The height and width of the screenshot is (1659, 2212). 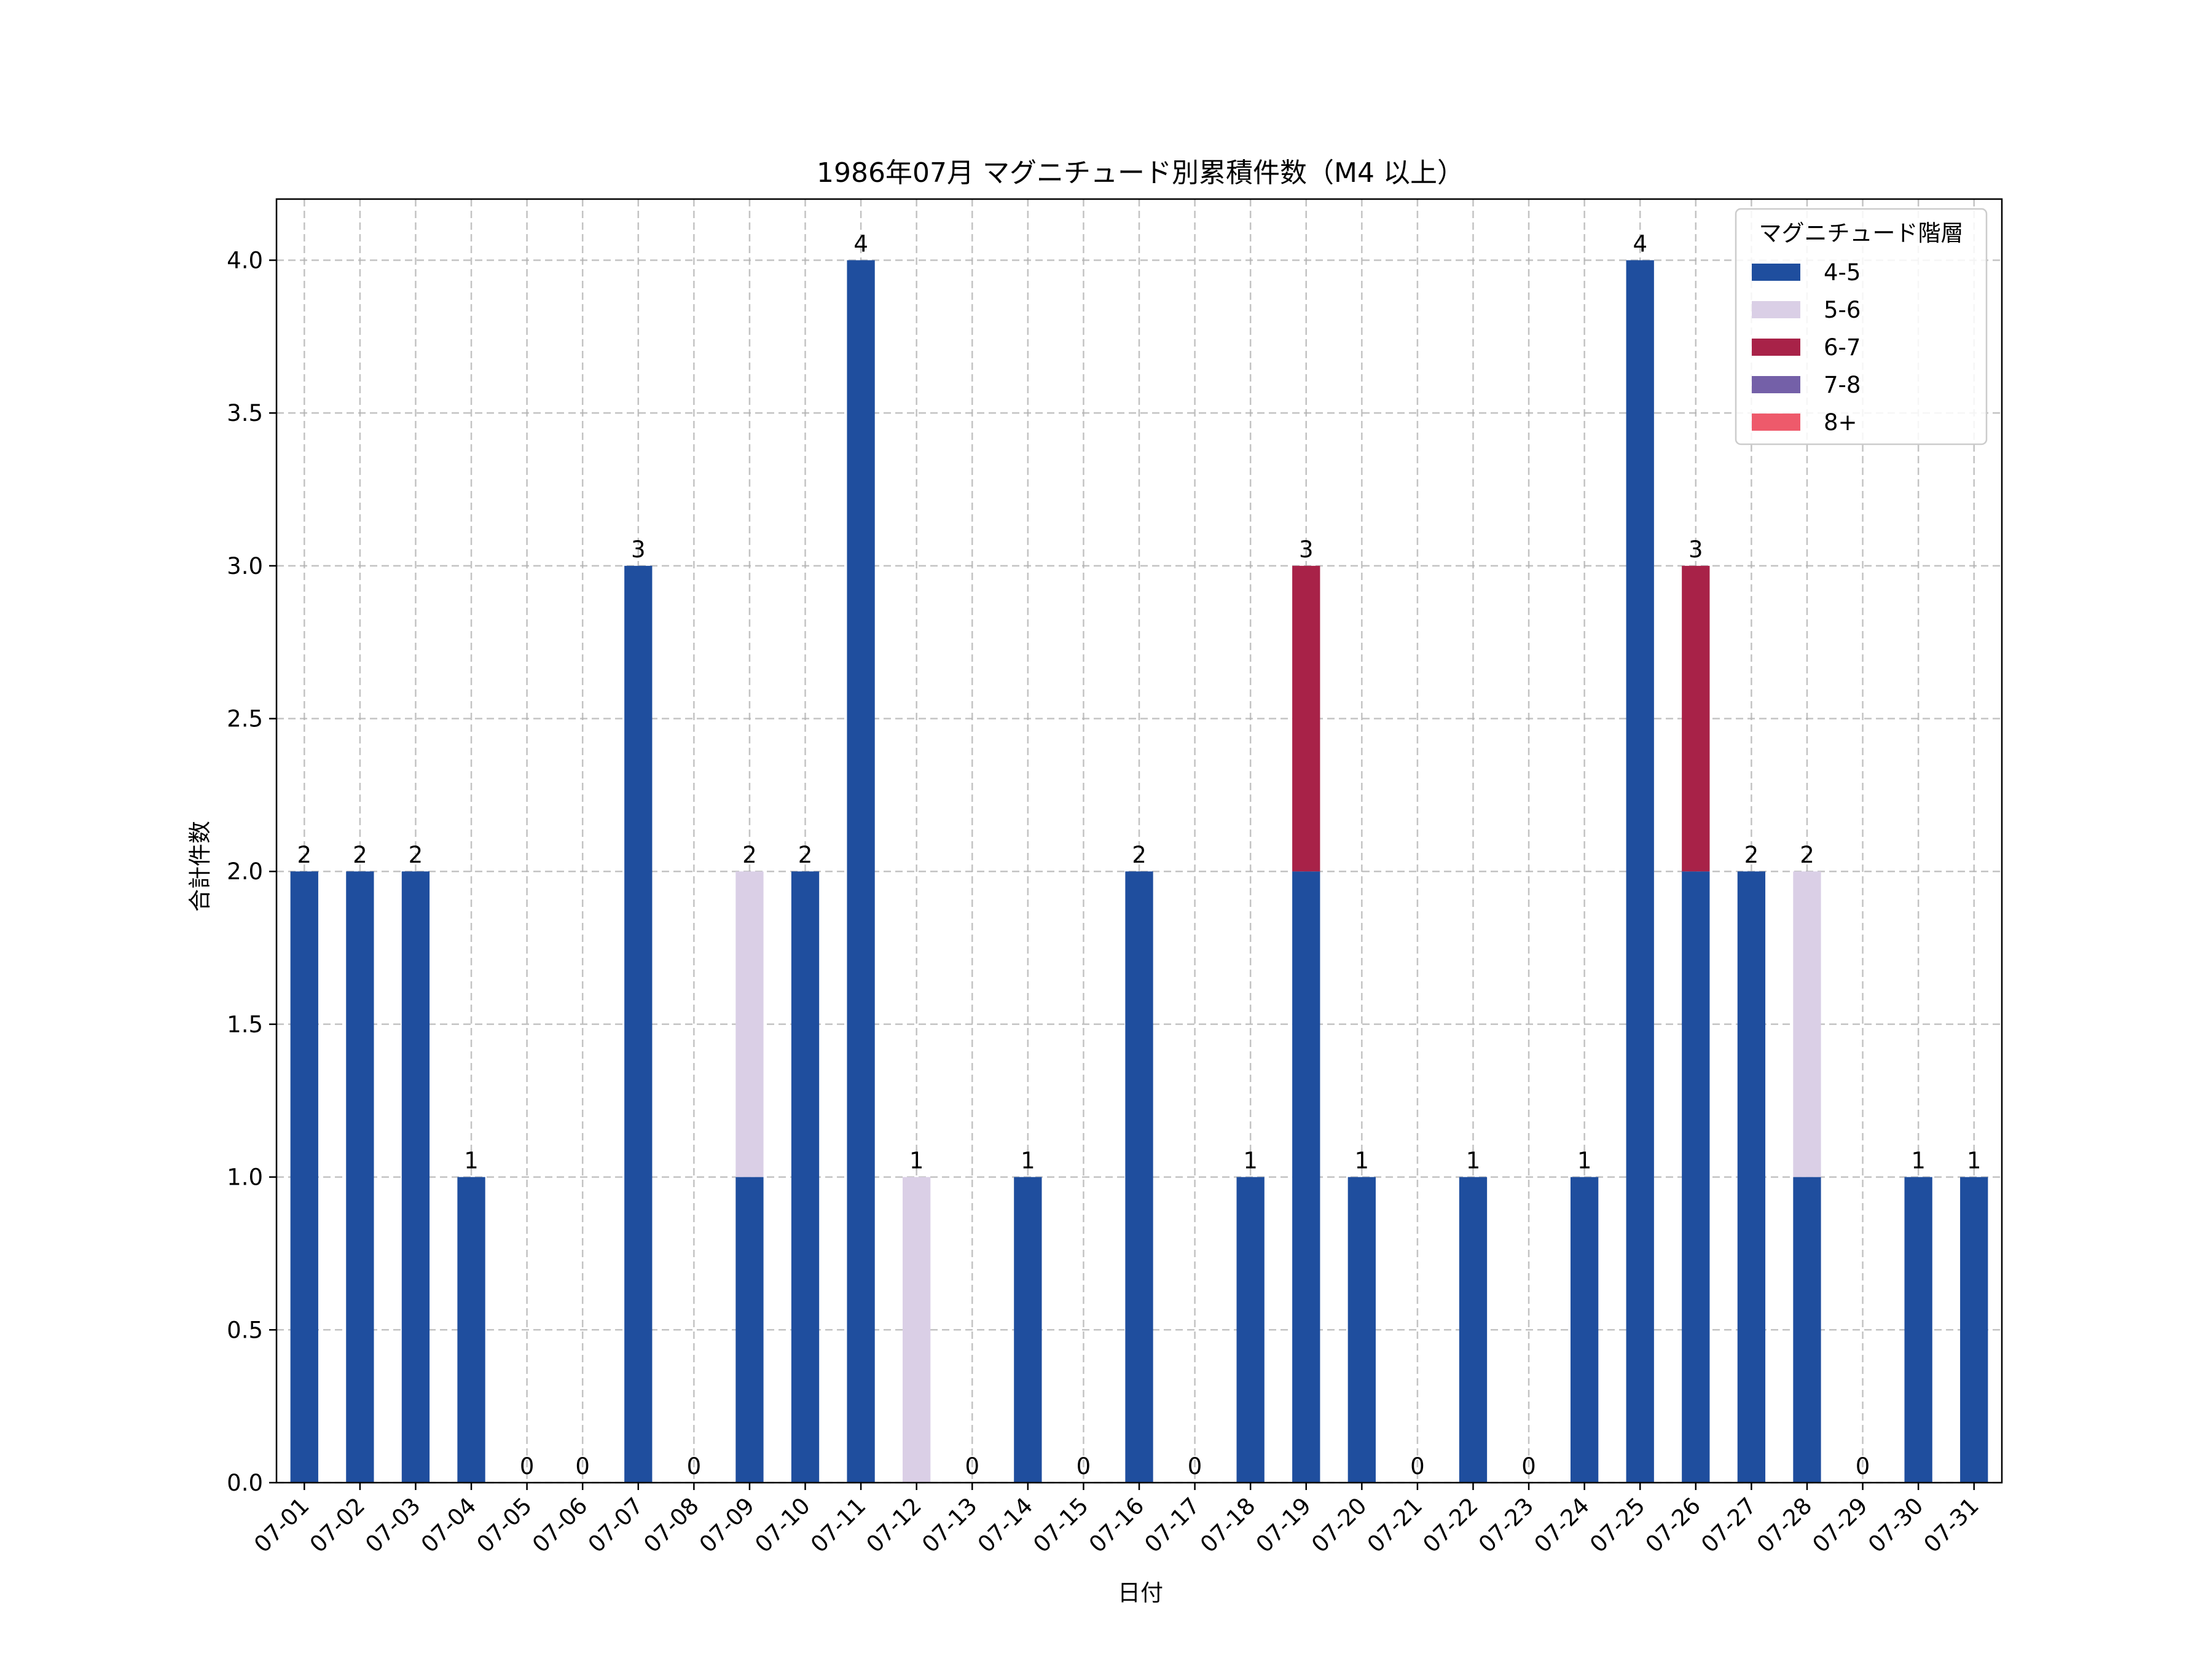 What do you see at coordinates (1895, 1525) in the screenshot?
I see `x-tick-label: 07-30` at bounding box center [1895, 1525].